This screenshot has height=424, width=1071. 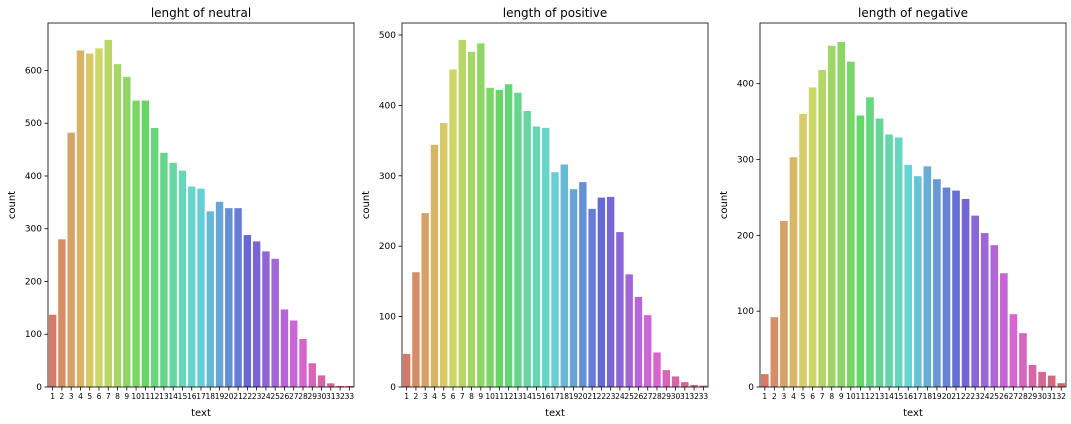 What do you see at coordinates (602, 396) in the screenshot?
I see `x-tick-label: 22` at bounding box center [602, 396].